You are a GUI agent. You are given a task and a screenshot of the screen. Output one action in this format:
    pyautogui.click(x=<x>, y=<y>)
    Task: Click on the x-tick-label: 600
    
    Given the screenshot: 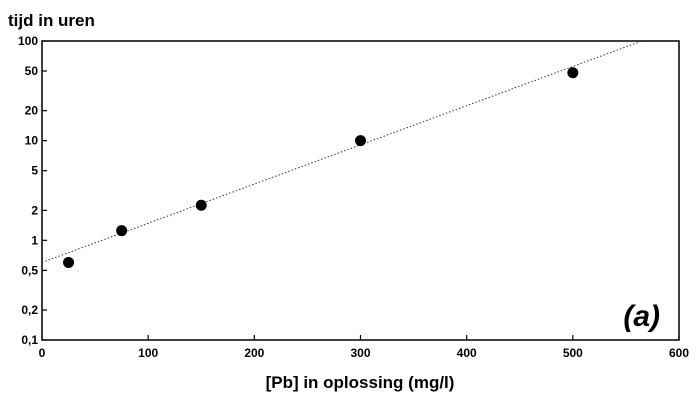 What is the action you would take?
    pyautogui.click(x=679, y=353)
    